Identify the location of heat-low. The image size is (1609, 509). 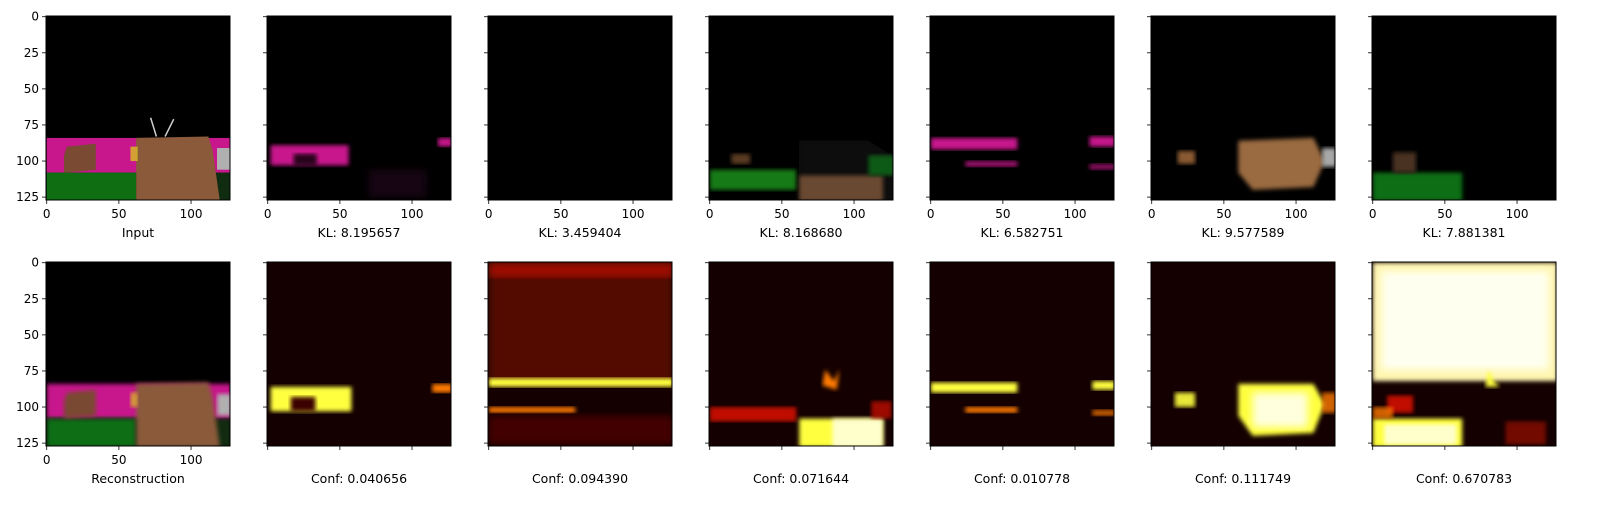
(580, 430).